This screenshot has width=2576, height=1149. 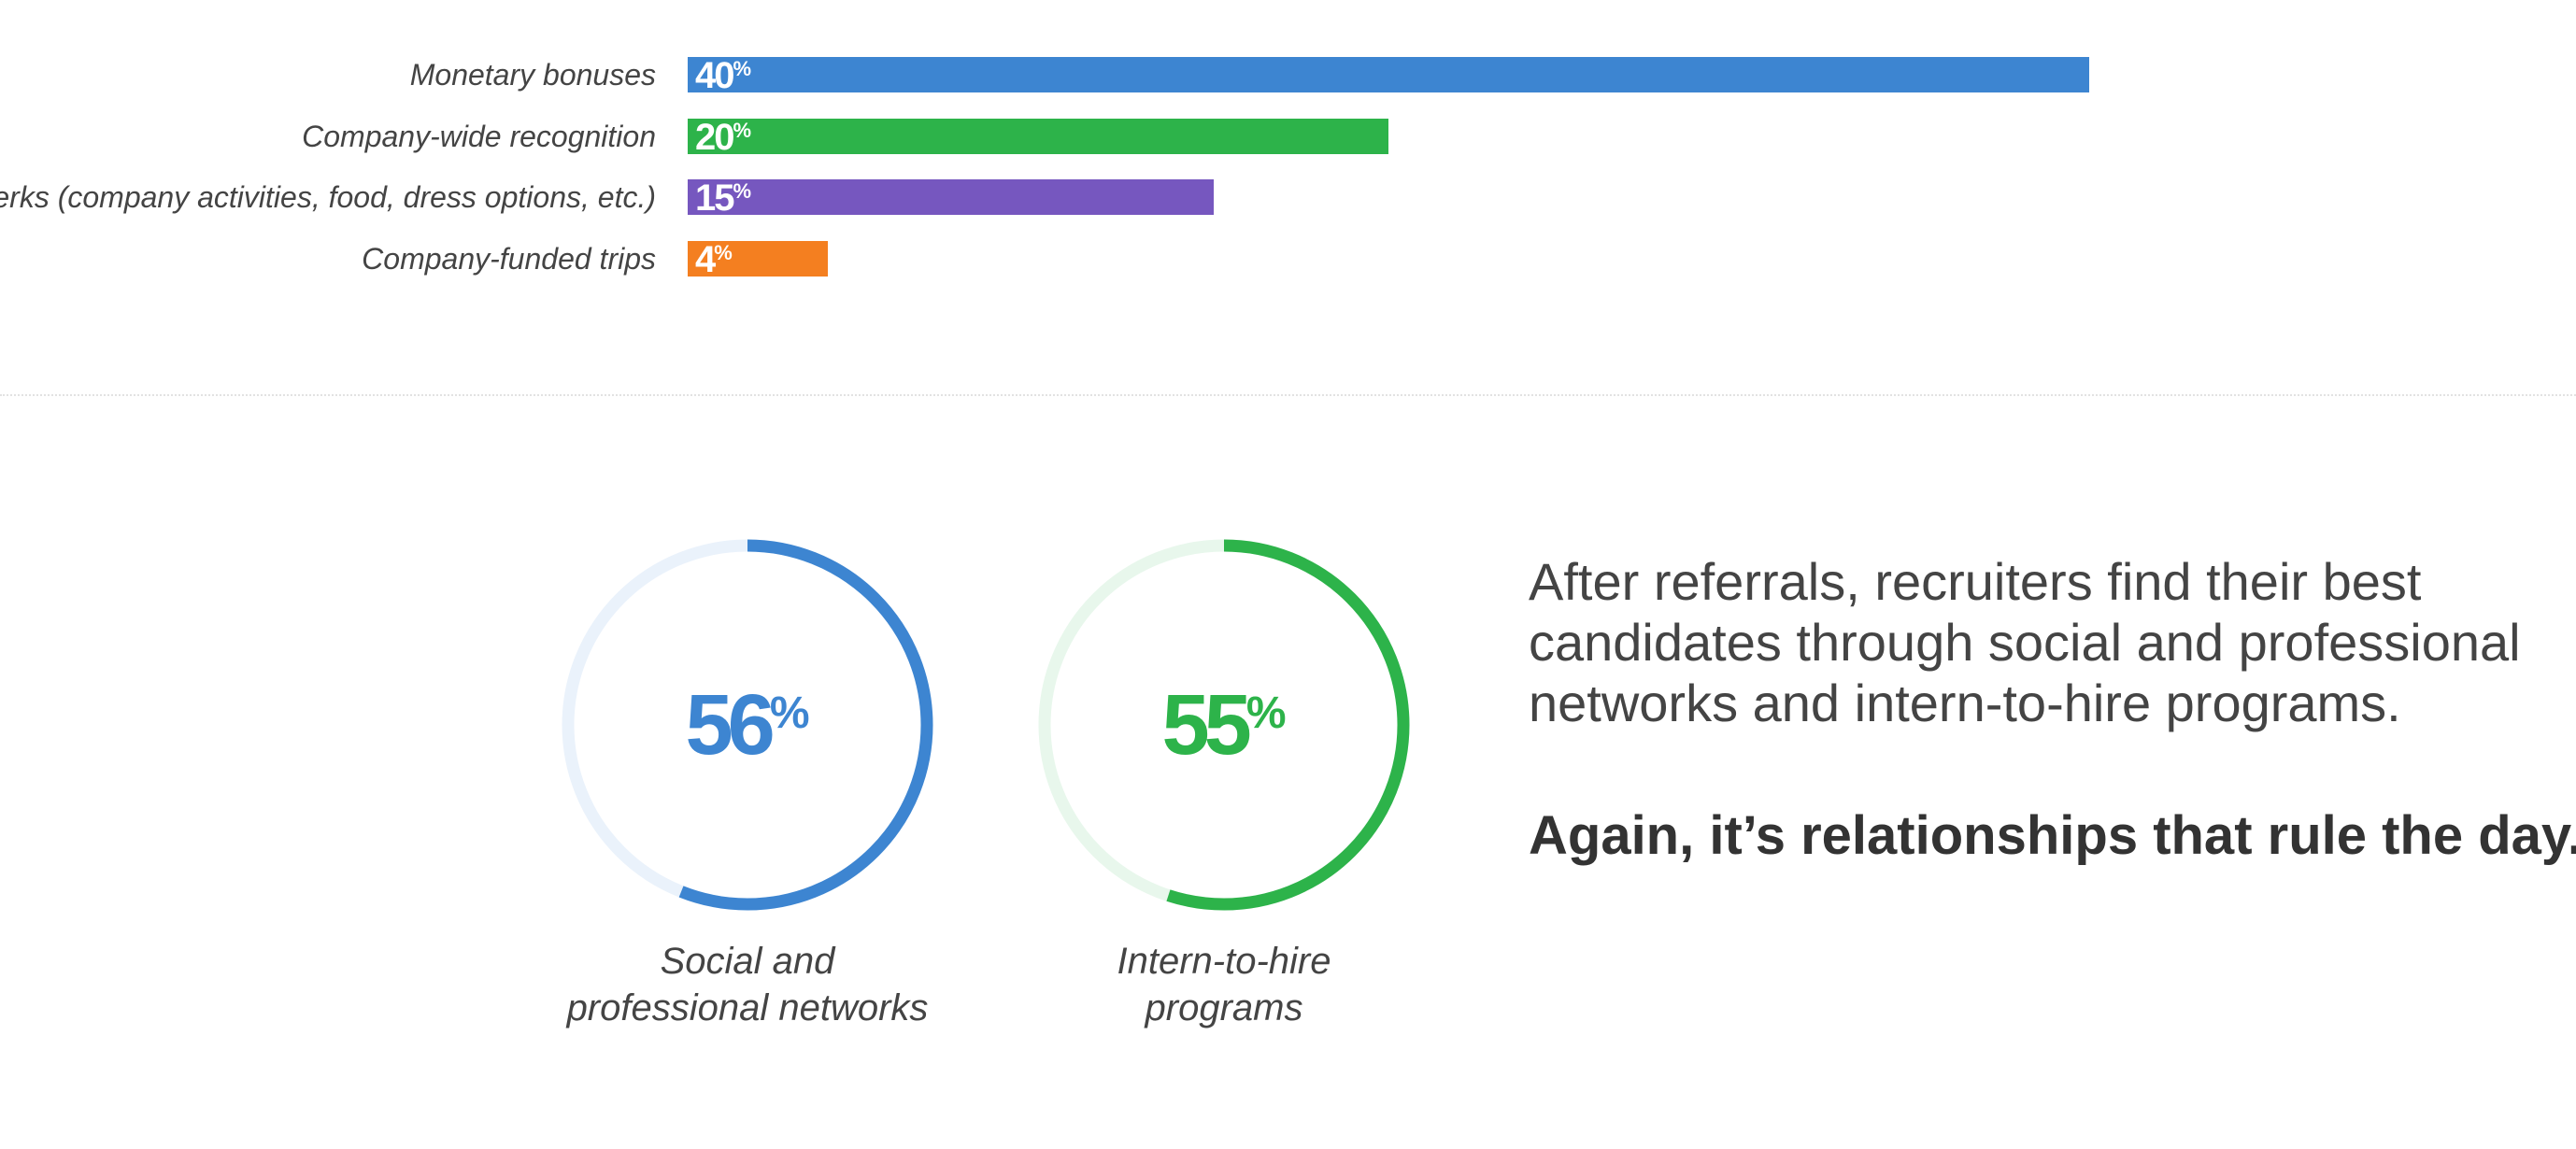 What do you see at coordinates (758, 259) in the screenshot?
I see `bar: 4%` at bounding box center [758, 259].